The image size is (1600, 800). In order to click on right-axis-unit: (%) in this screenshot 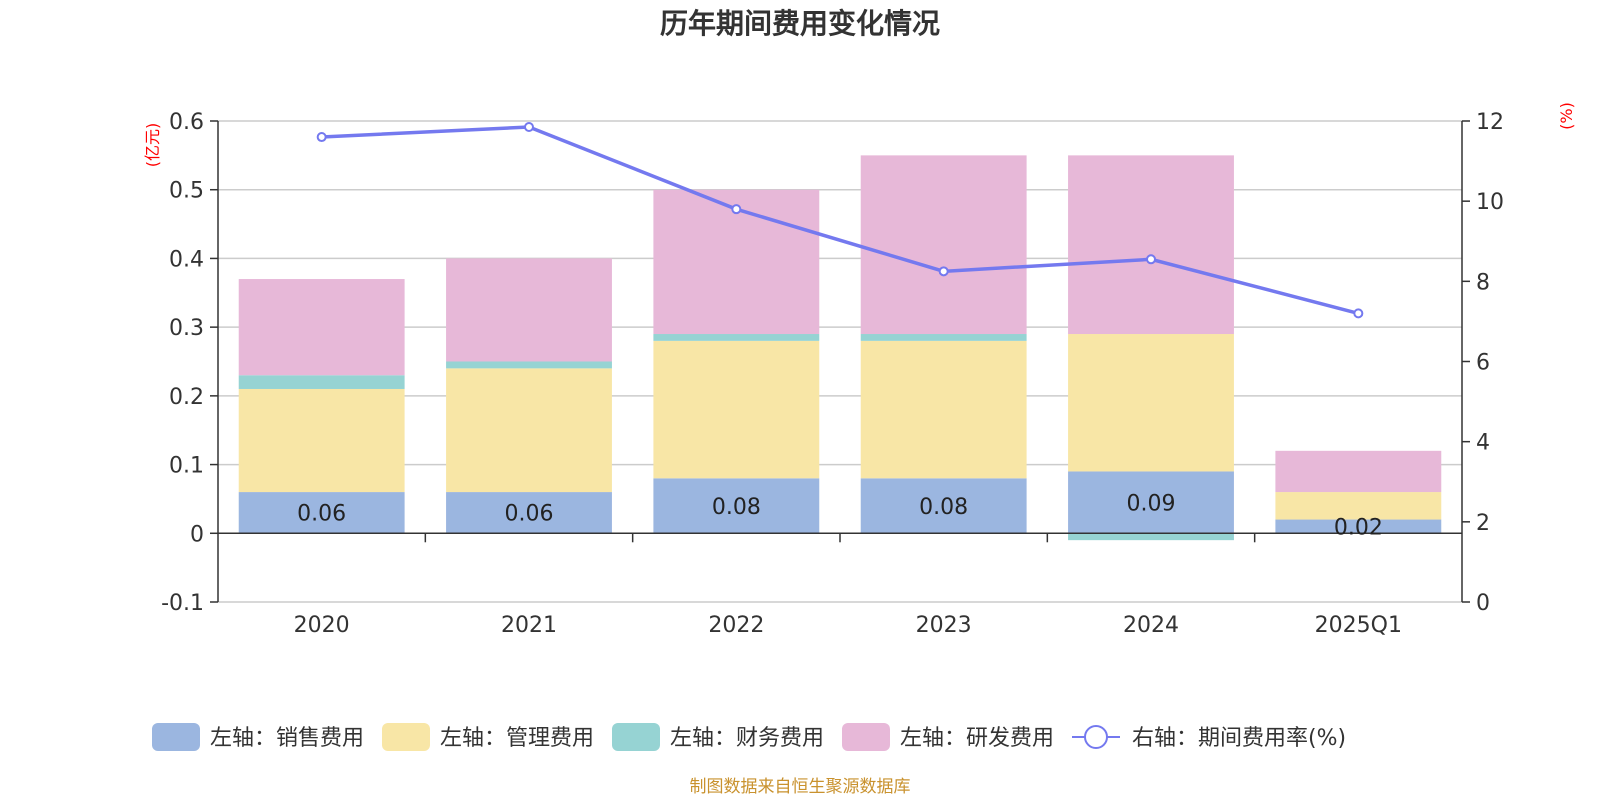, I will do `click(1566, 116)`.